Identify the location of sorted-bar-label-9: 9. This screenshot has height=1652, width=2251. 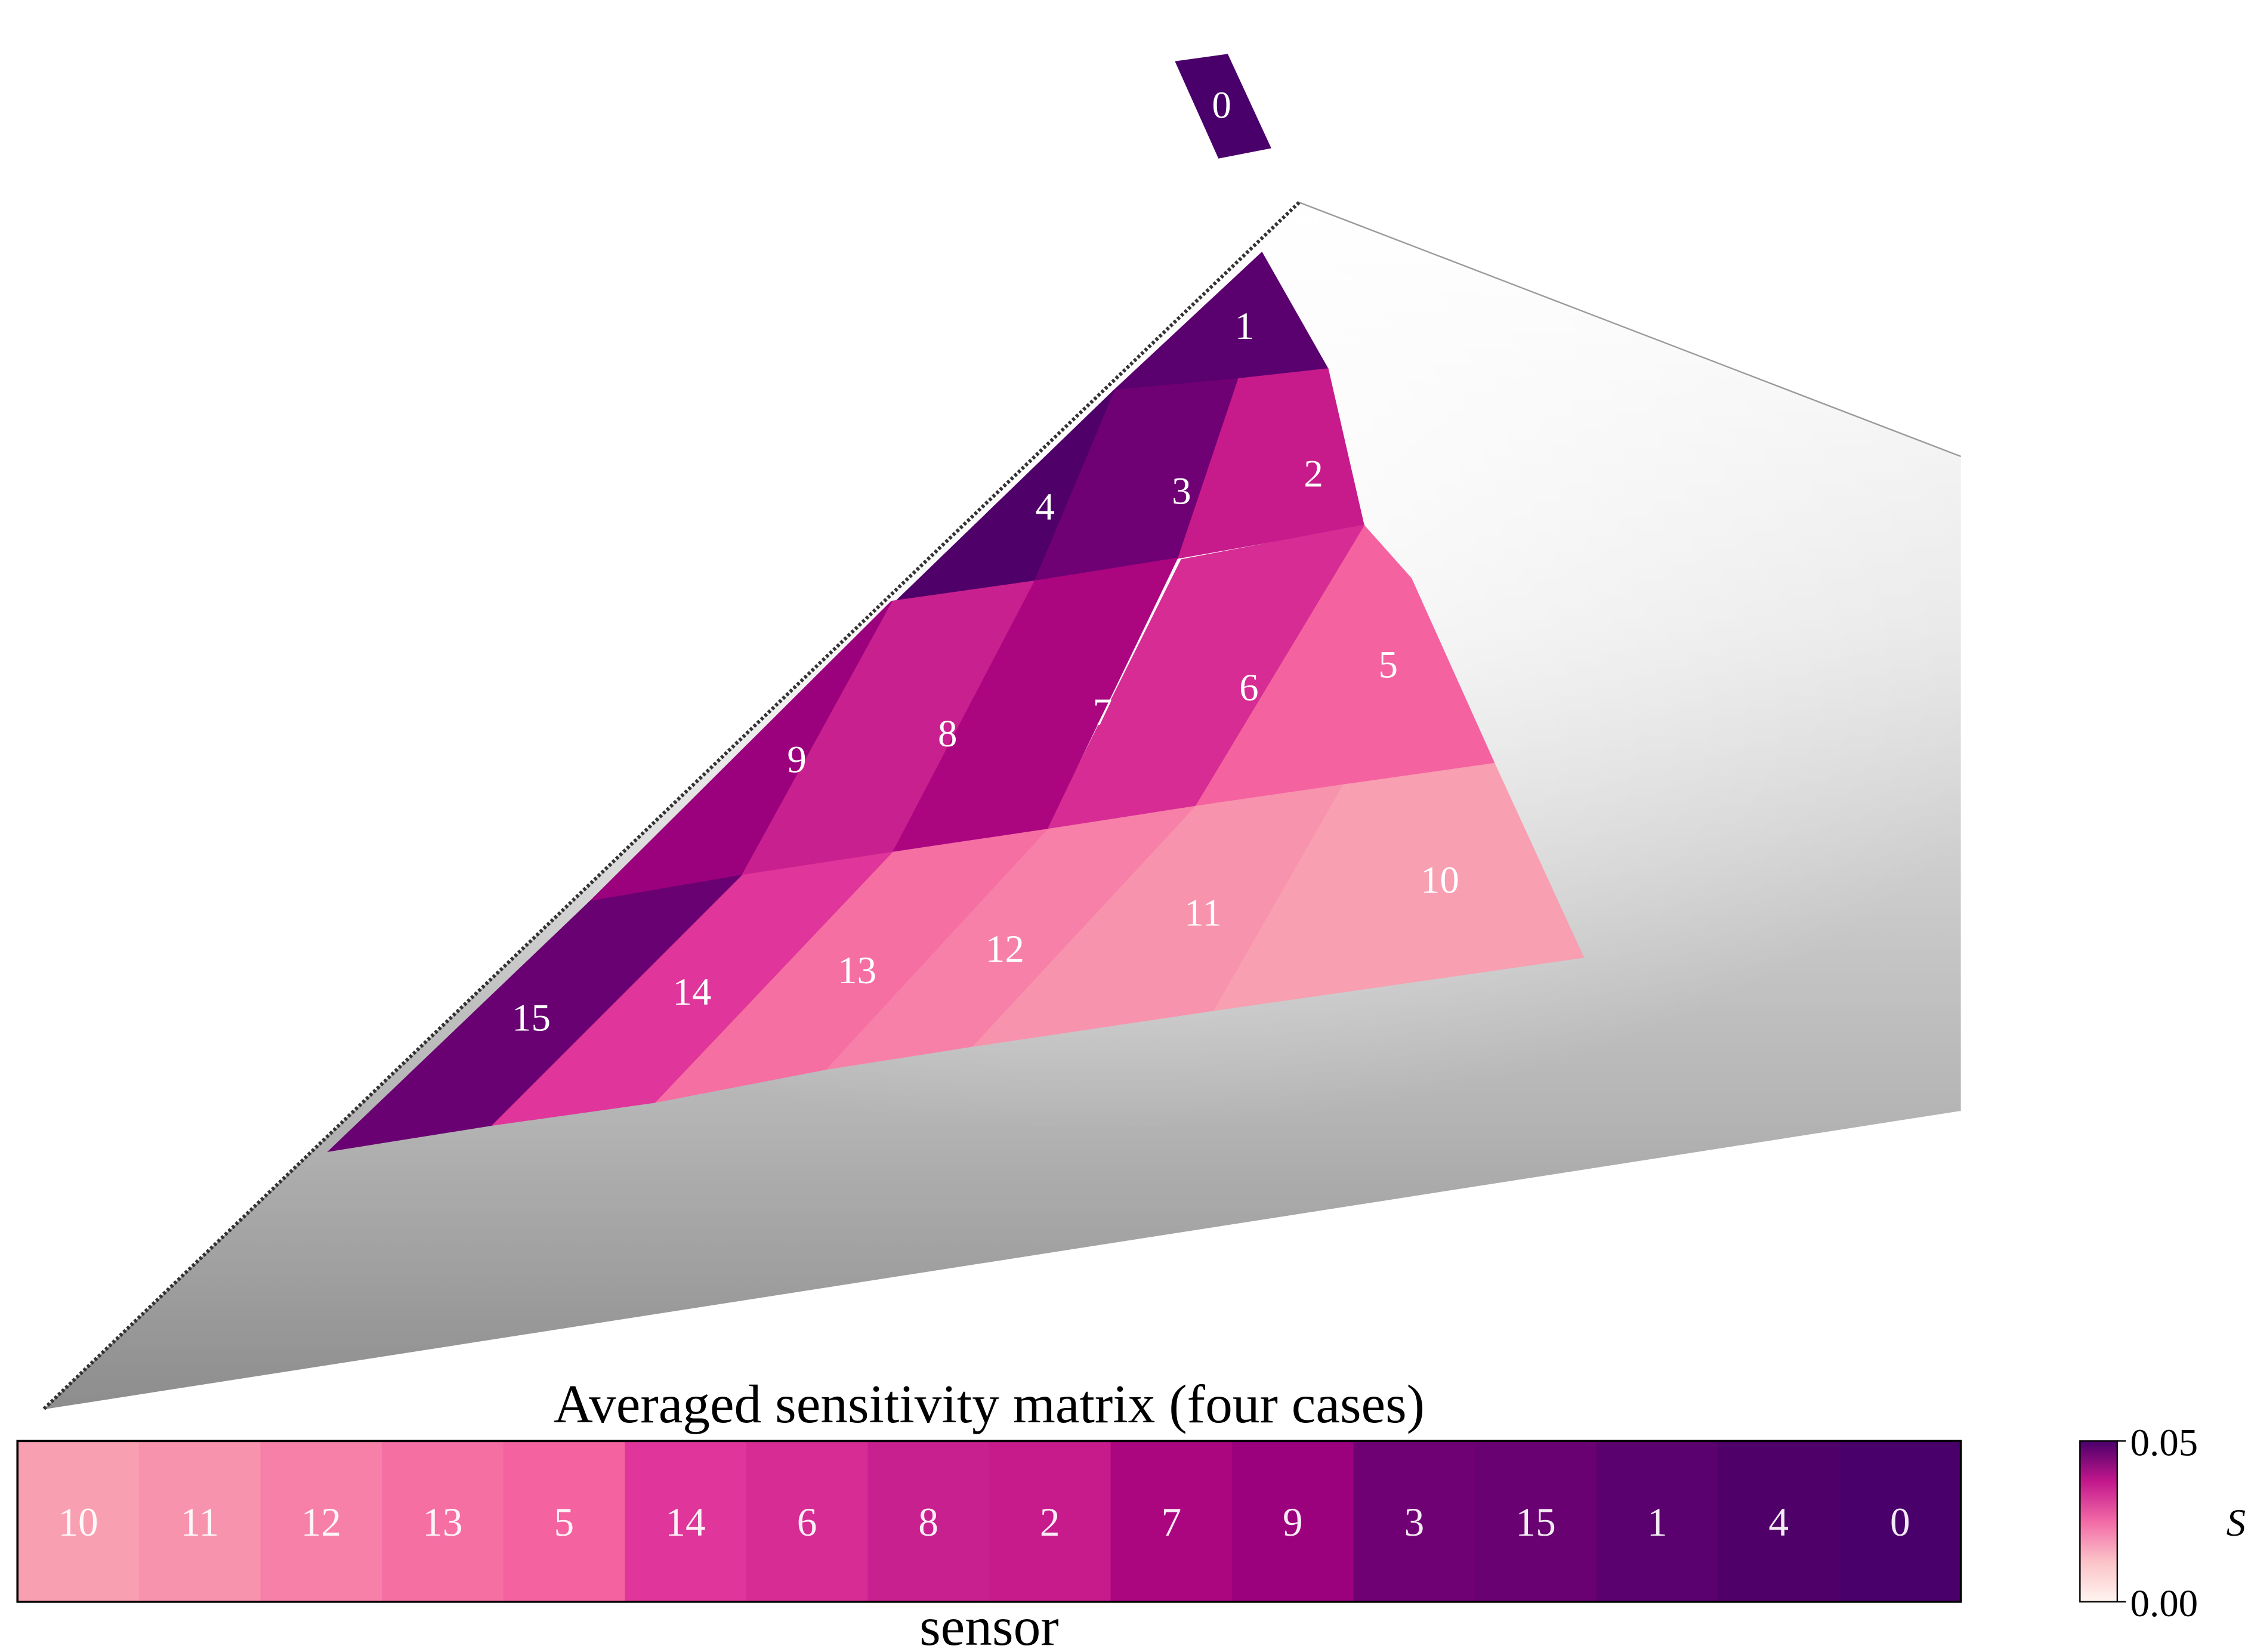
(1293, 1522).